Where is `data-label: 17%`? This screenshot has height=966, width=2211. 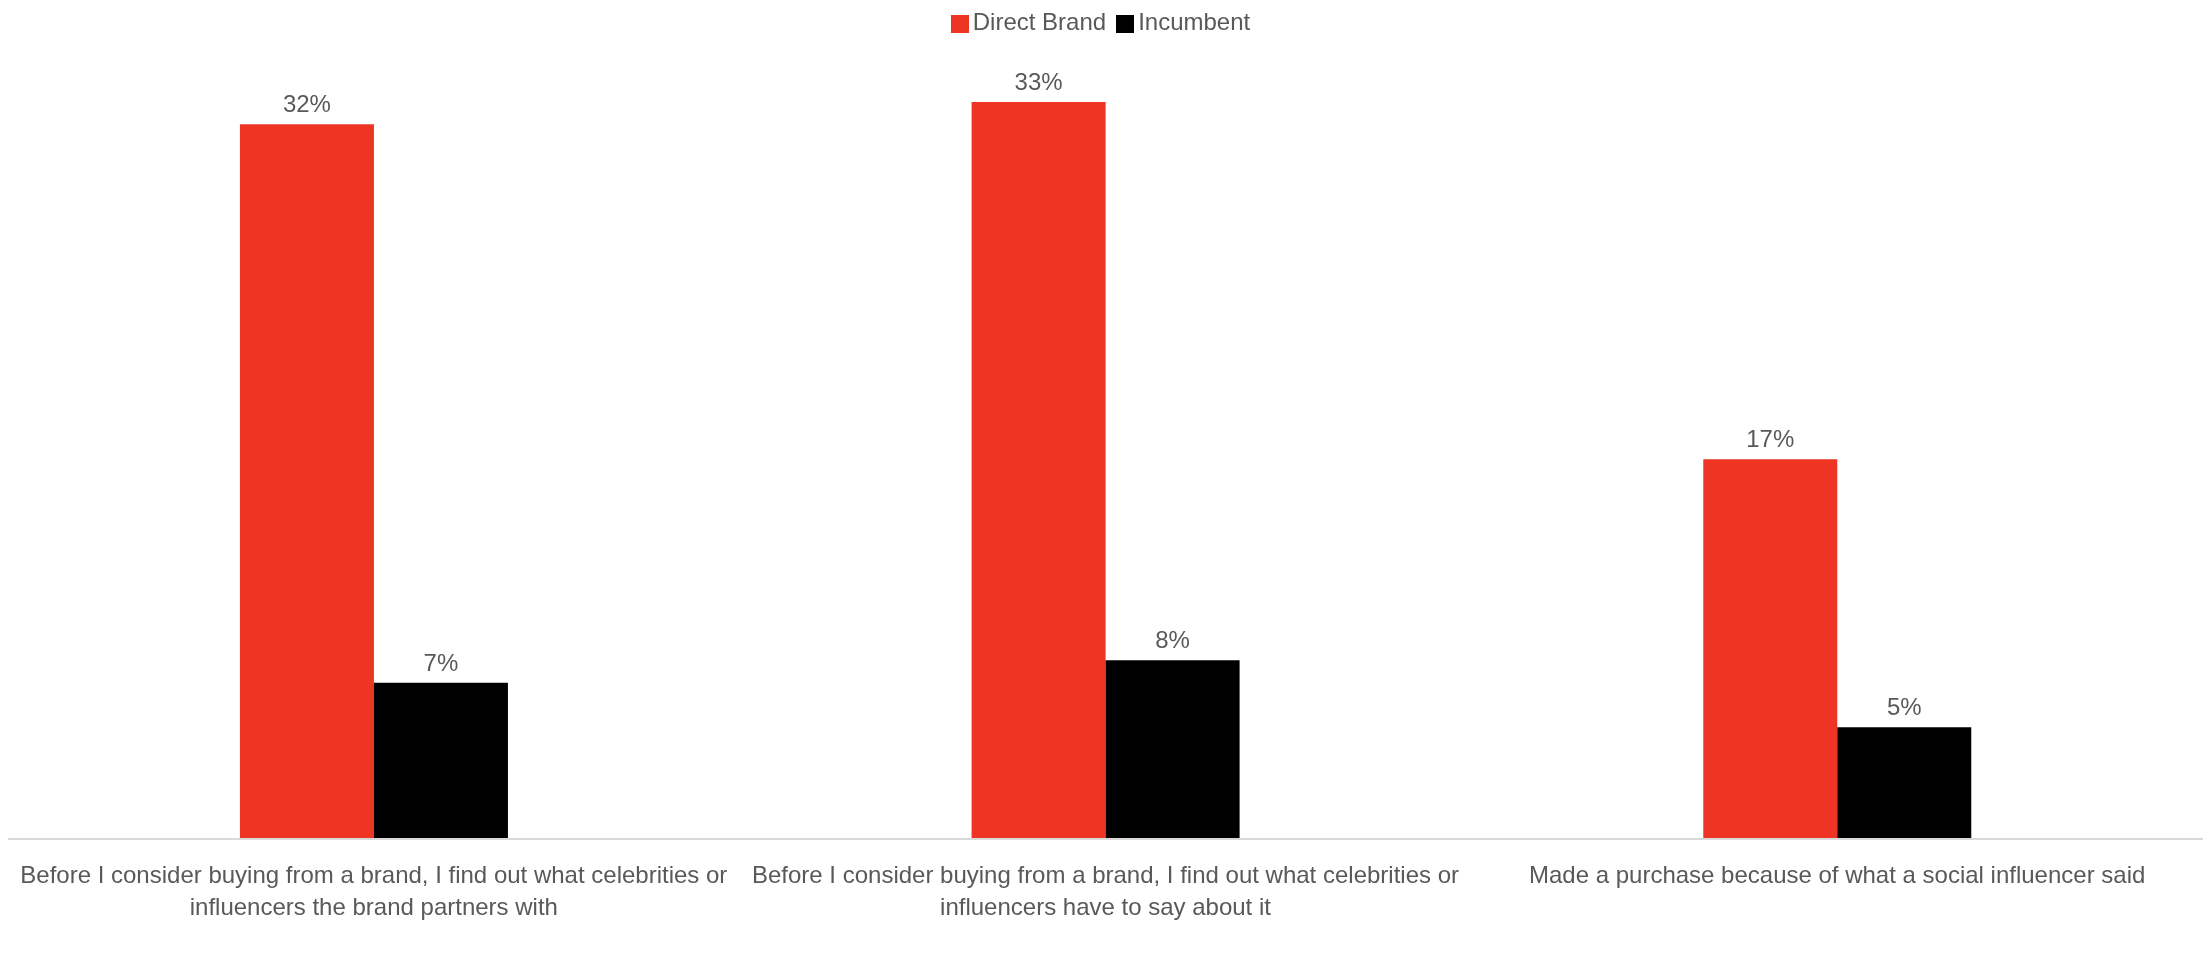 data-label: 17% is located at coordinates (1770, 439).